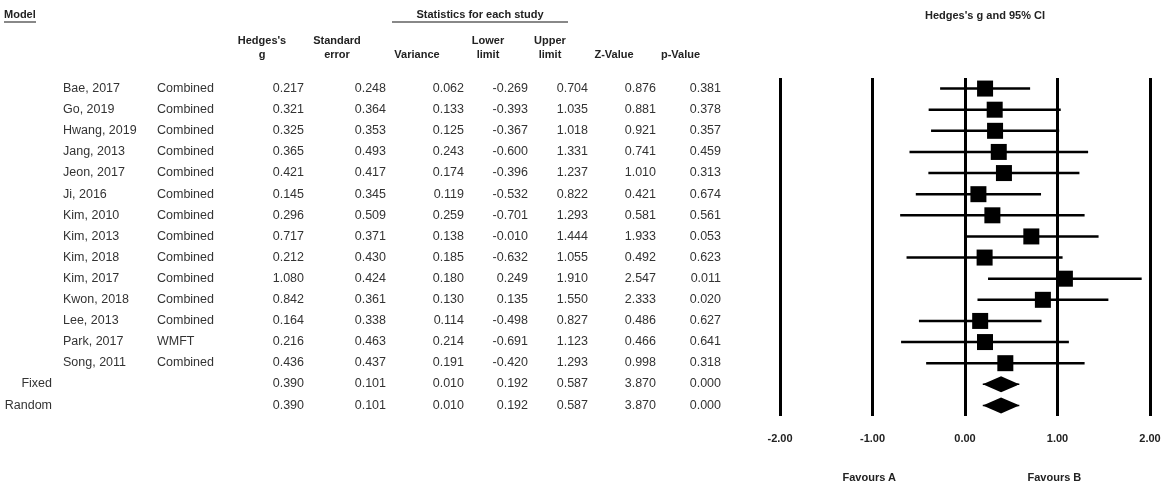  I want to click on text: 0.345, so click(370, 193).